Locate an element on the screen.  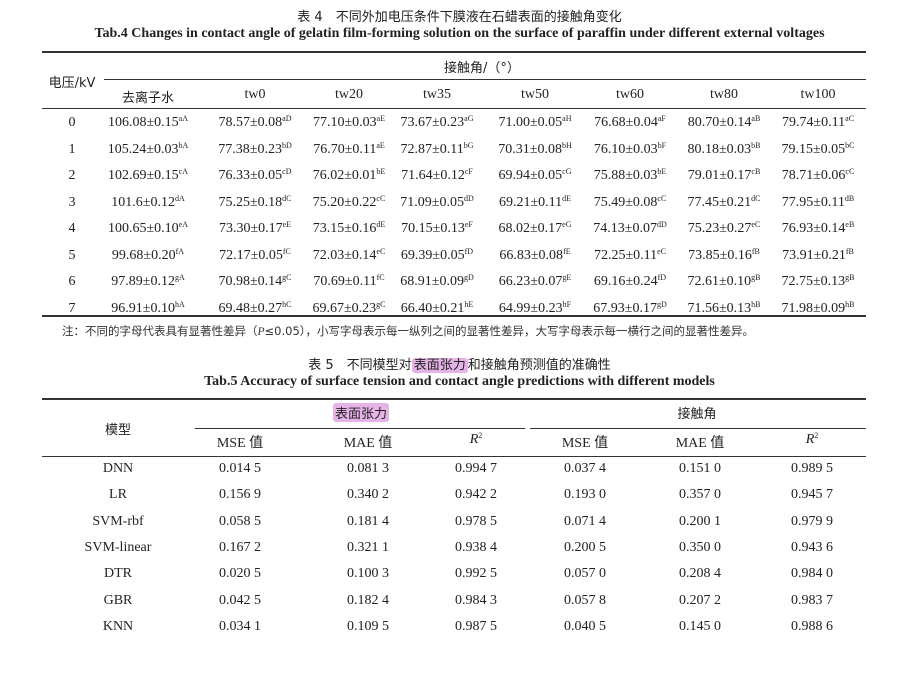
table-cell: 0.984 3 is located at coordinates (476, 600).